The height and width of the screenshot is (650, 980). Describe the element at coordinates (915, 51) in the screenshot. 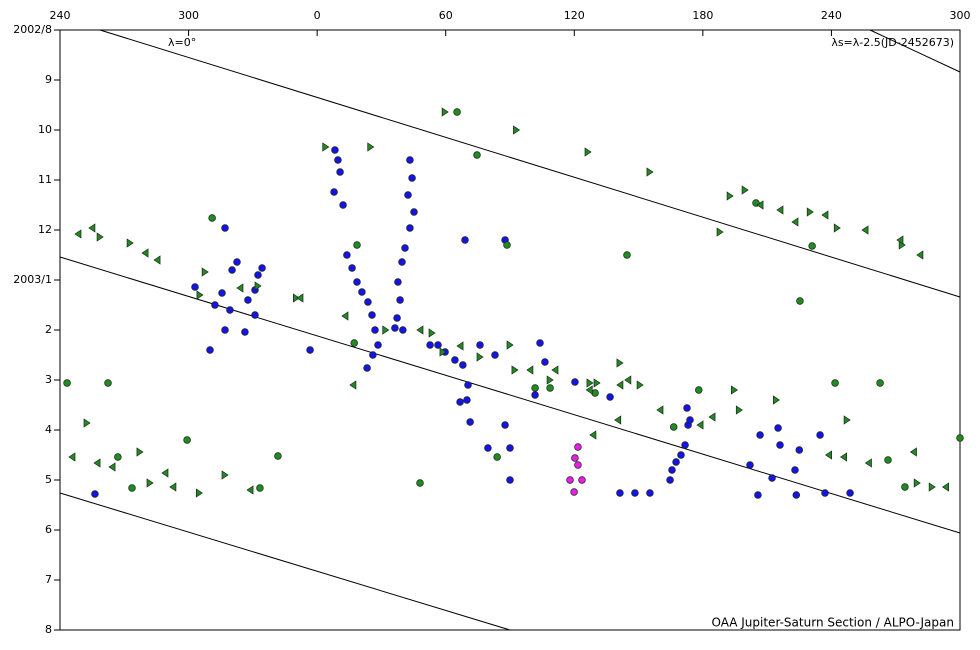

I see `reference-line` at that location.